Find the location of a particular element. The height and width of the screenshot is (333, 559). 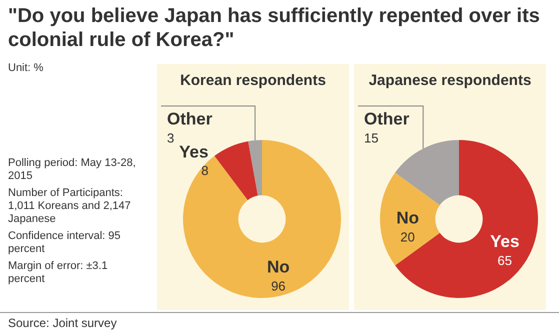

data-label: 15 is located at coordinates (371, 138).